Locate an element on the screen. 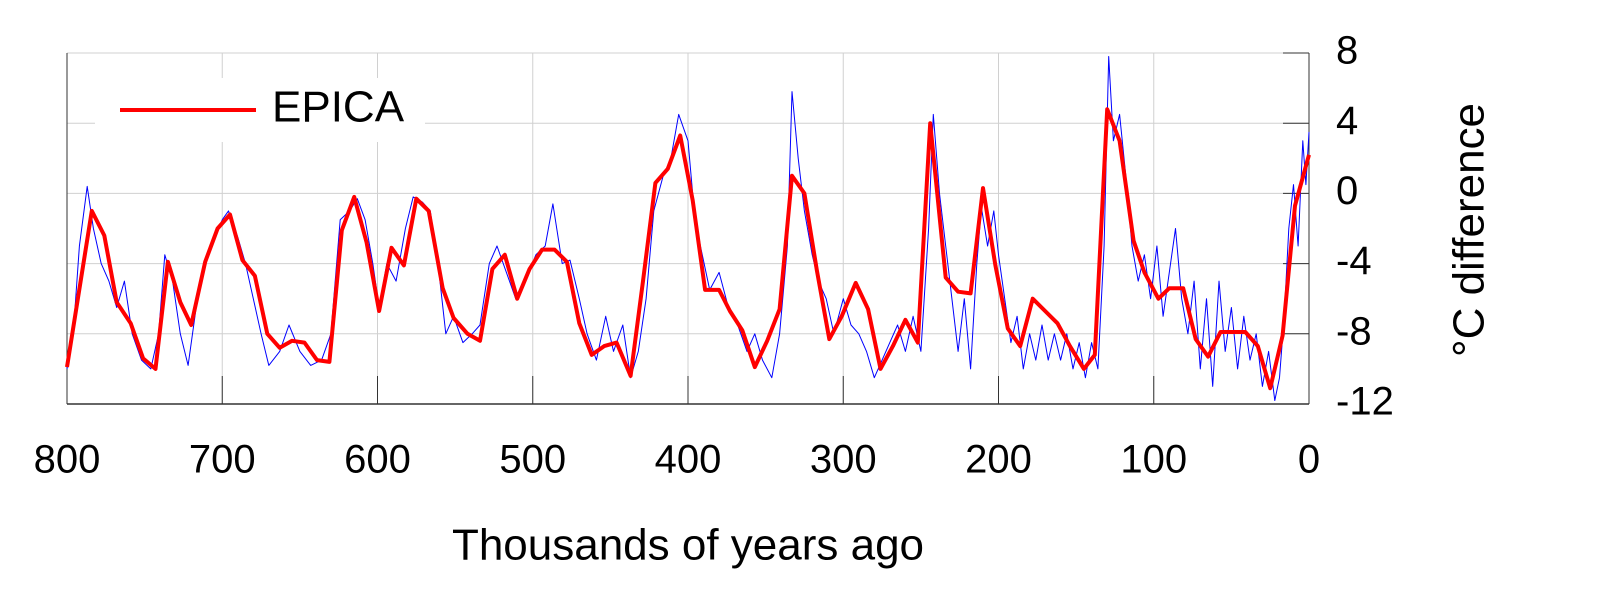 The height and width of the screenshot is (600, 1600). y-axis-label: °C difference is located at coordinates (1469, 230).